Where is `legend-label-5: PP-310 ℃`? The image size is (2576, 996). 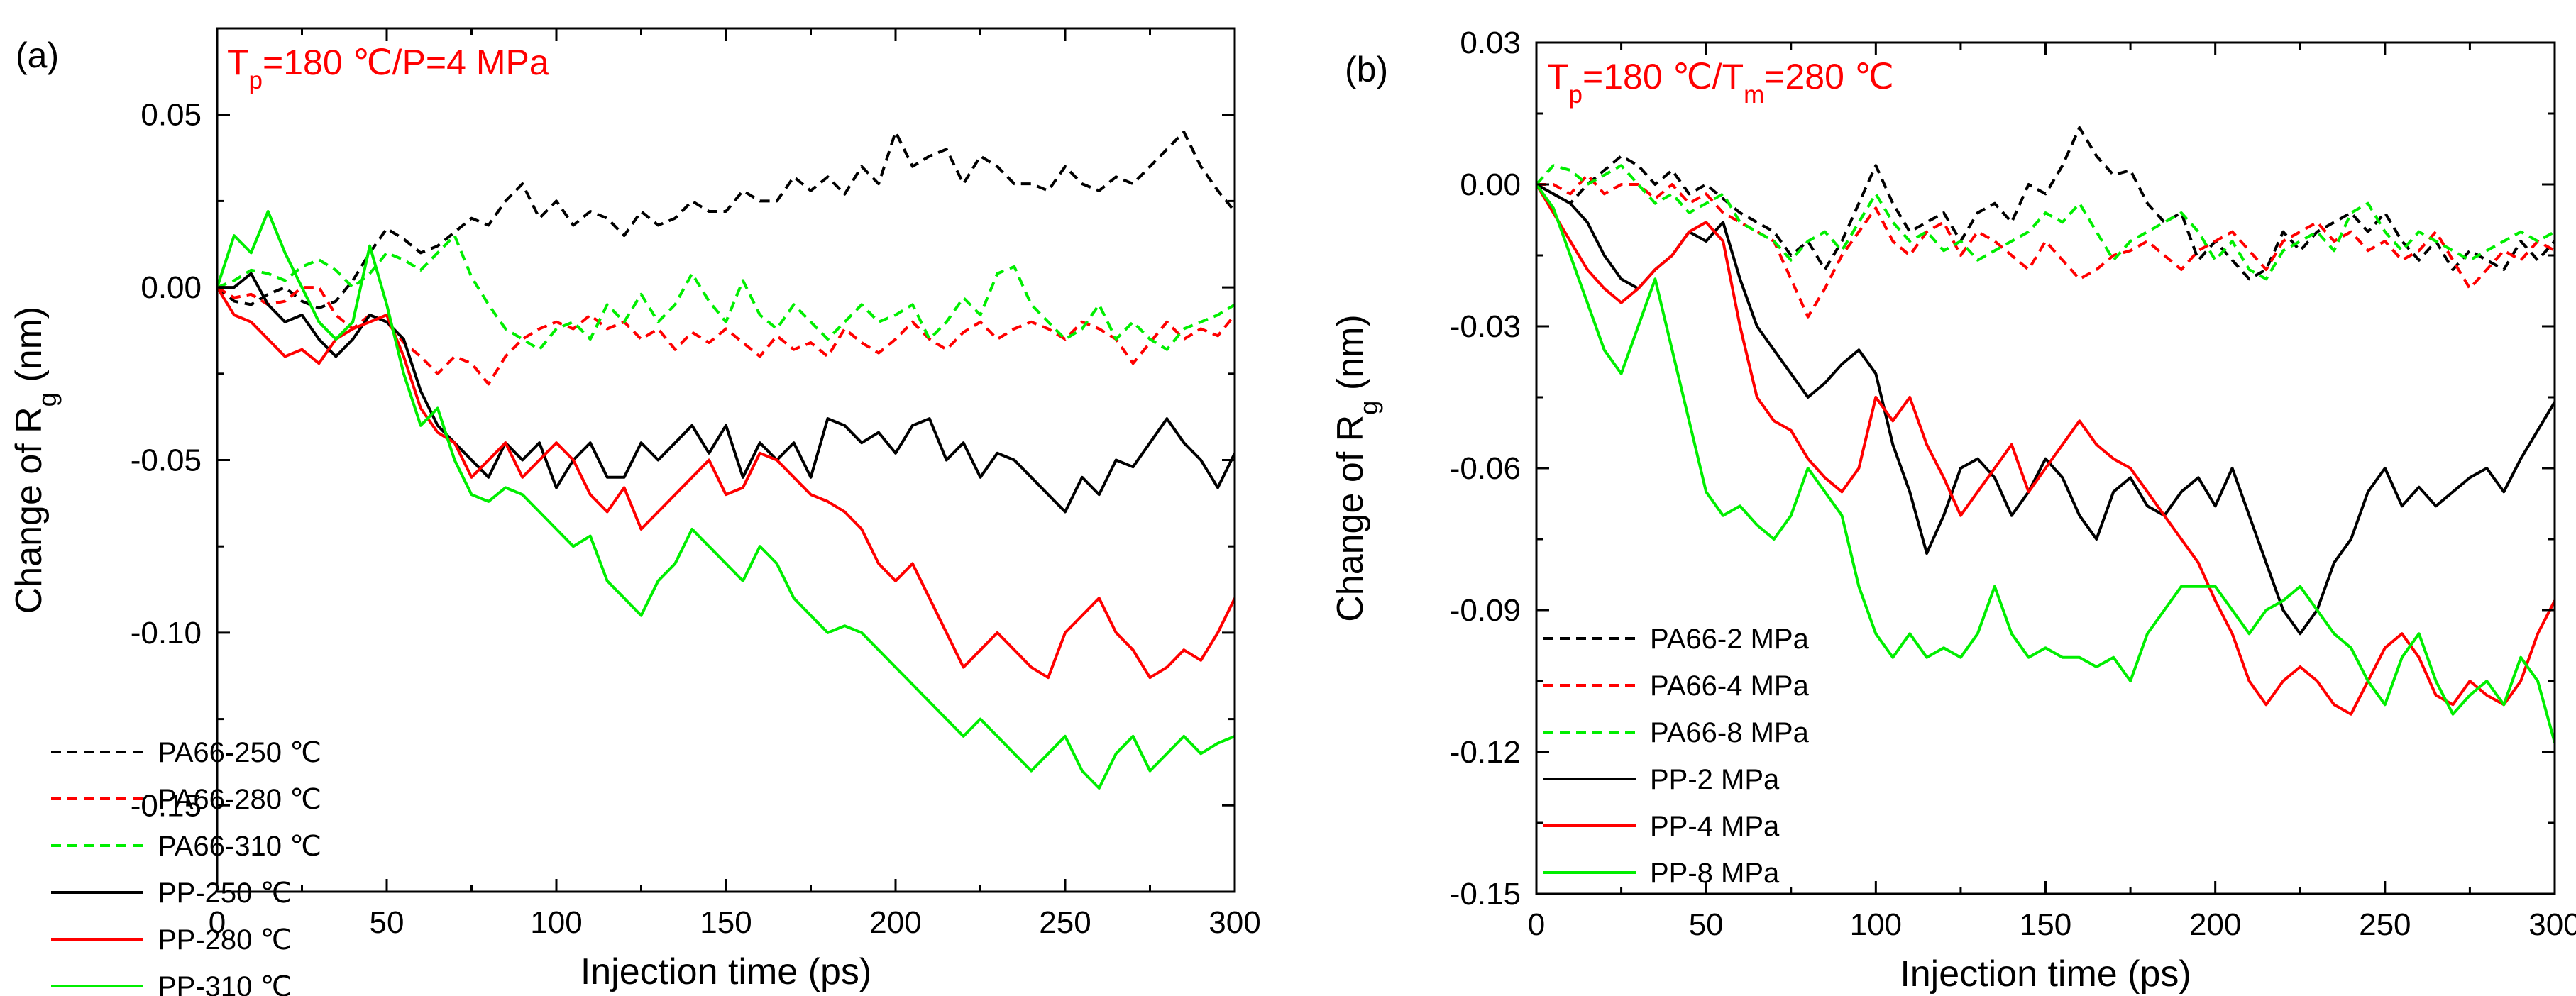
legend-label-5: PP-310 ℃ is located at coordinates (225, 983).